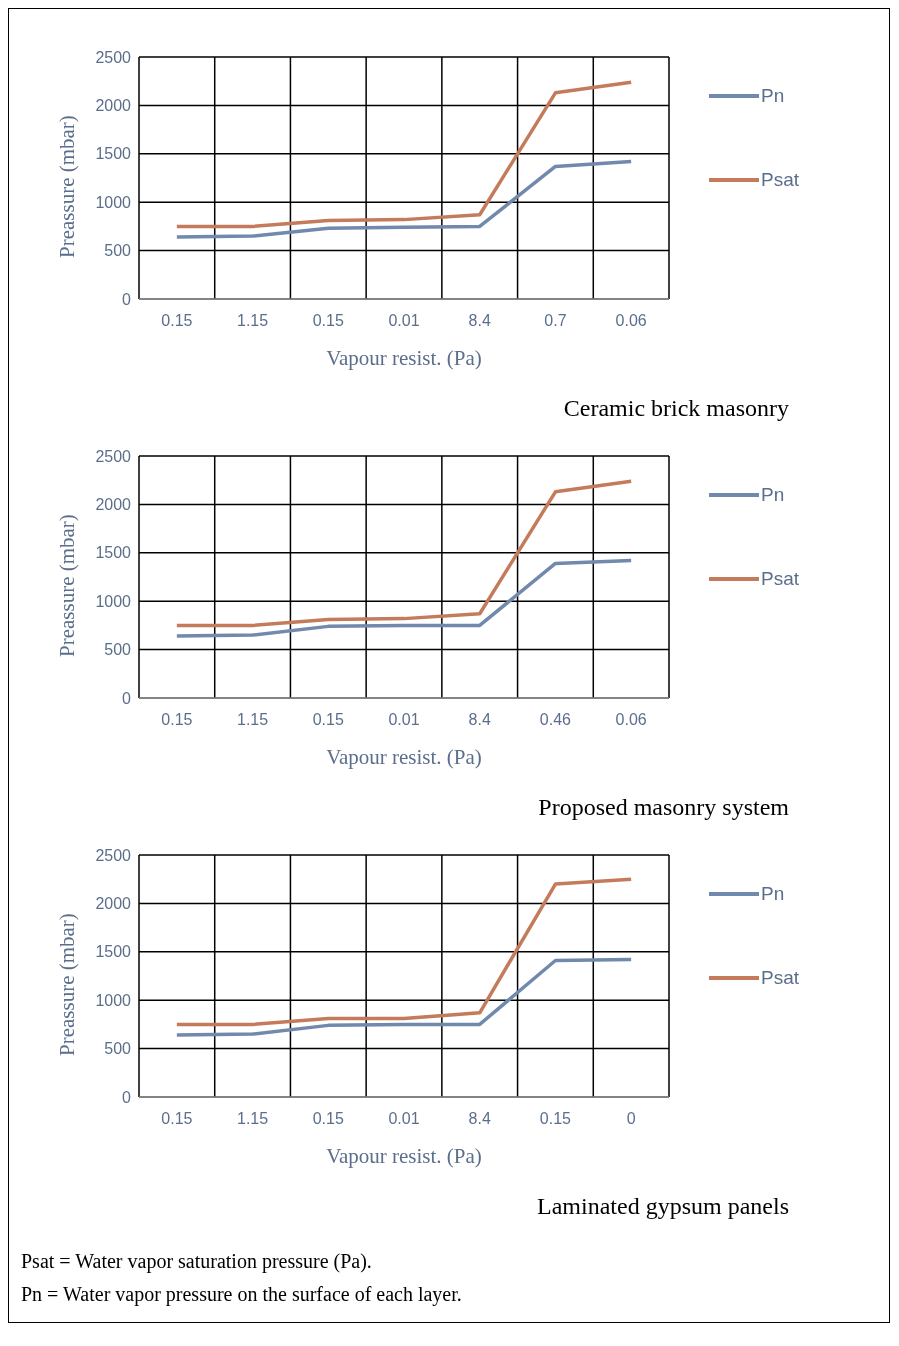 Image resolution: width=899 pixels, height=1346 pixels. I want to click on text: Pn = Water vapor pressure on the surface of each layer., so click(241, 1294).